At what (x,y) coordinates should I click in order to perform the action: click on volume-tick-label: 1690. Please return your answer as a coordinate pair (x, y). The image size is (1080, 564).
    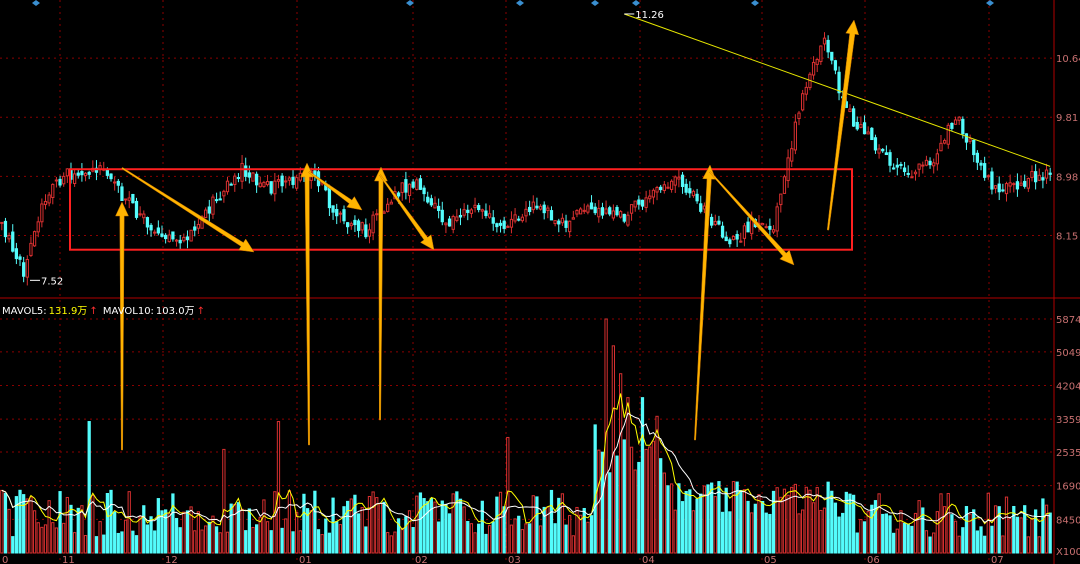
    Looking at the image, I should click on (1068, 487).